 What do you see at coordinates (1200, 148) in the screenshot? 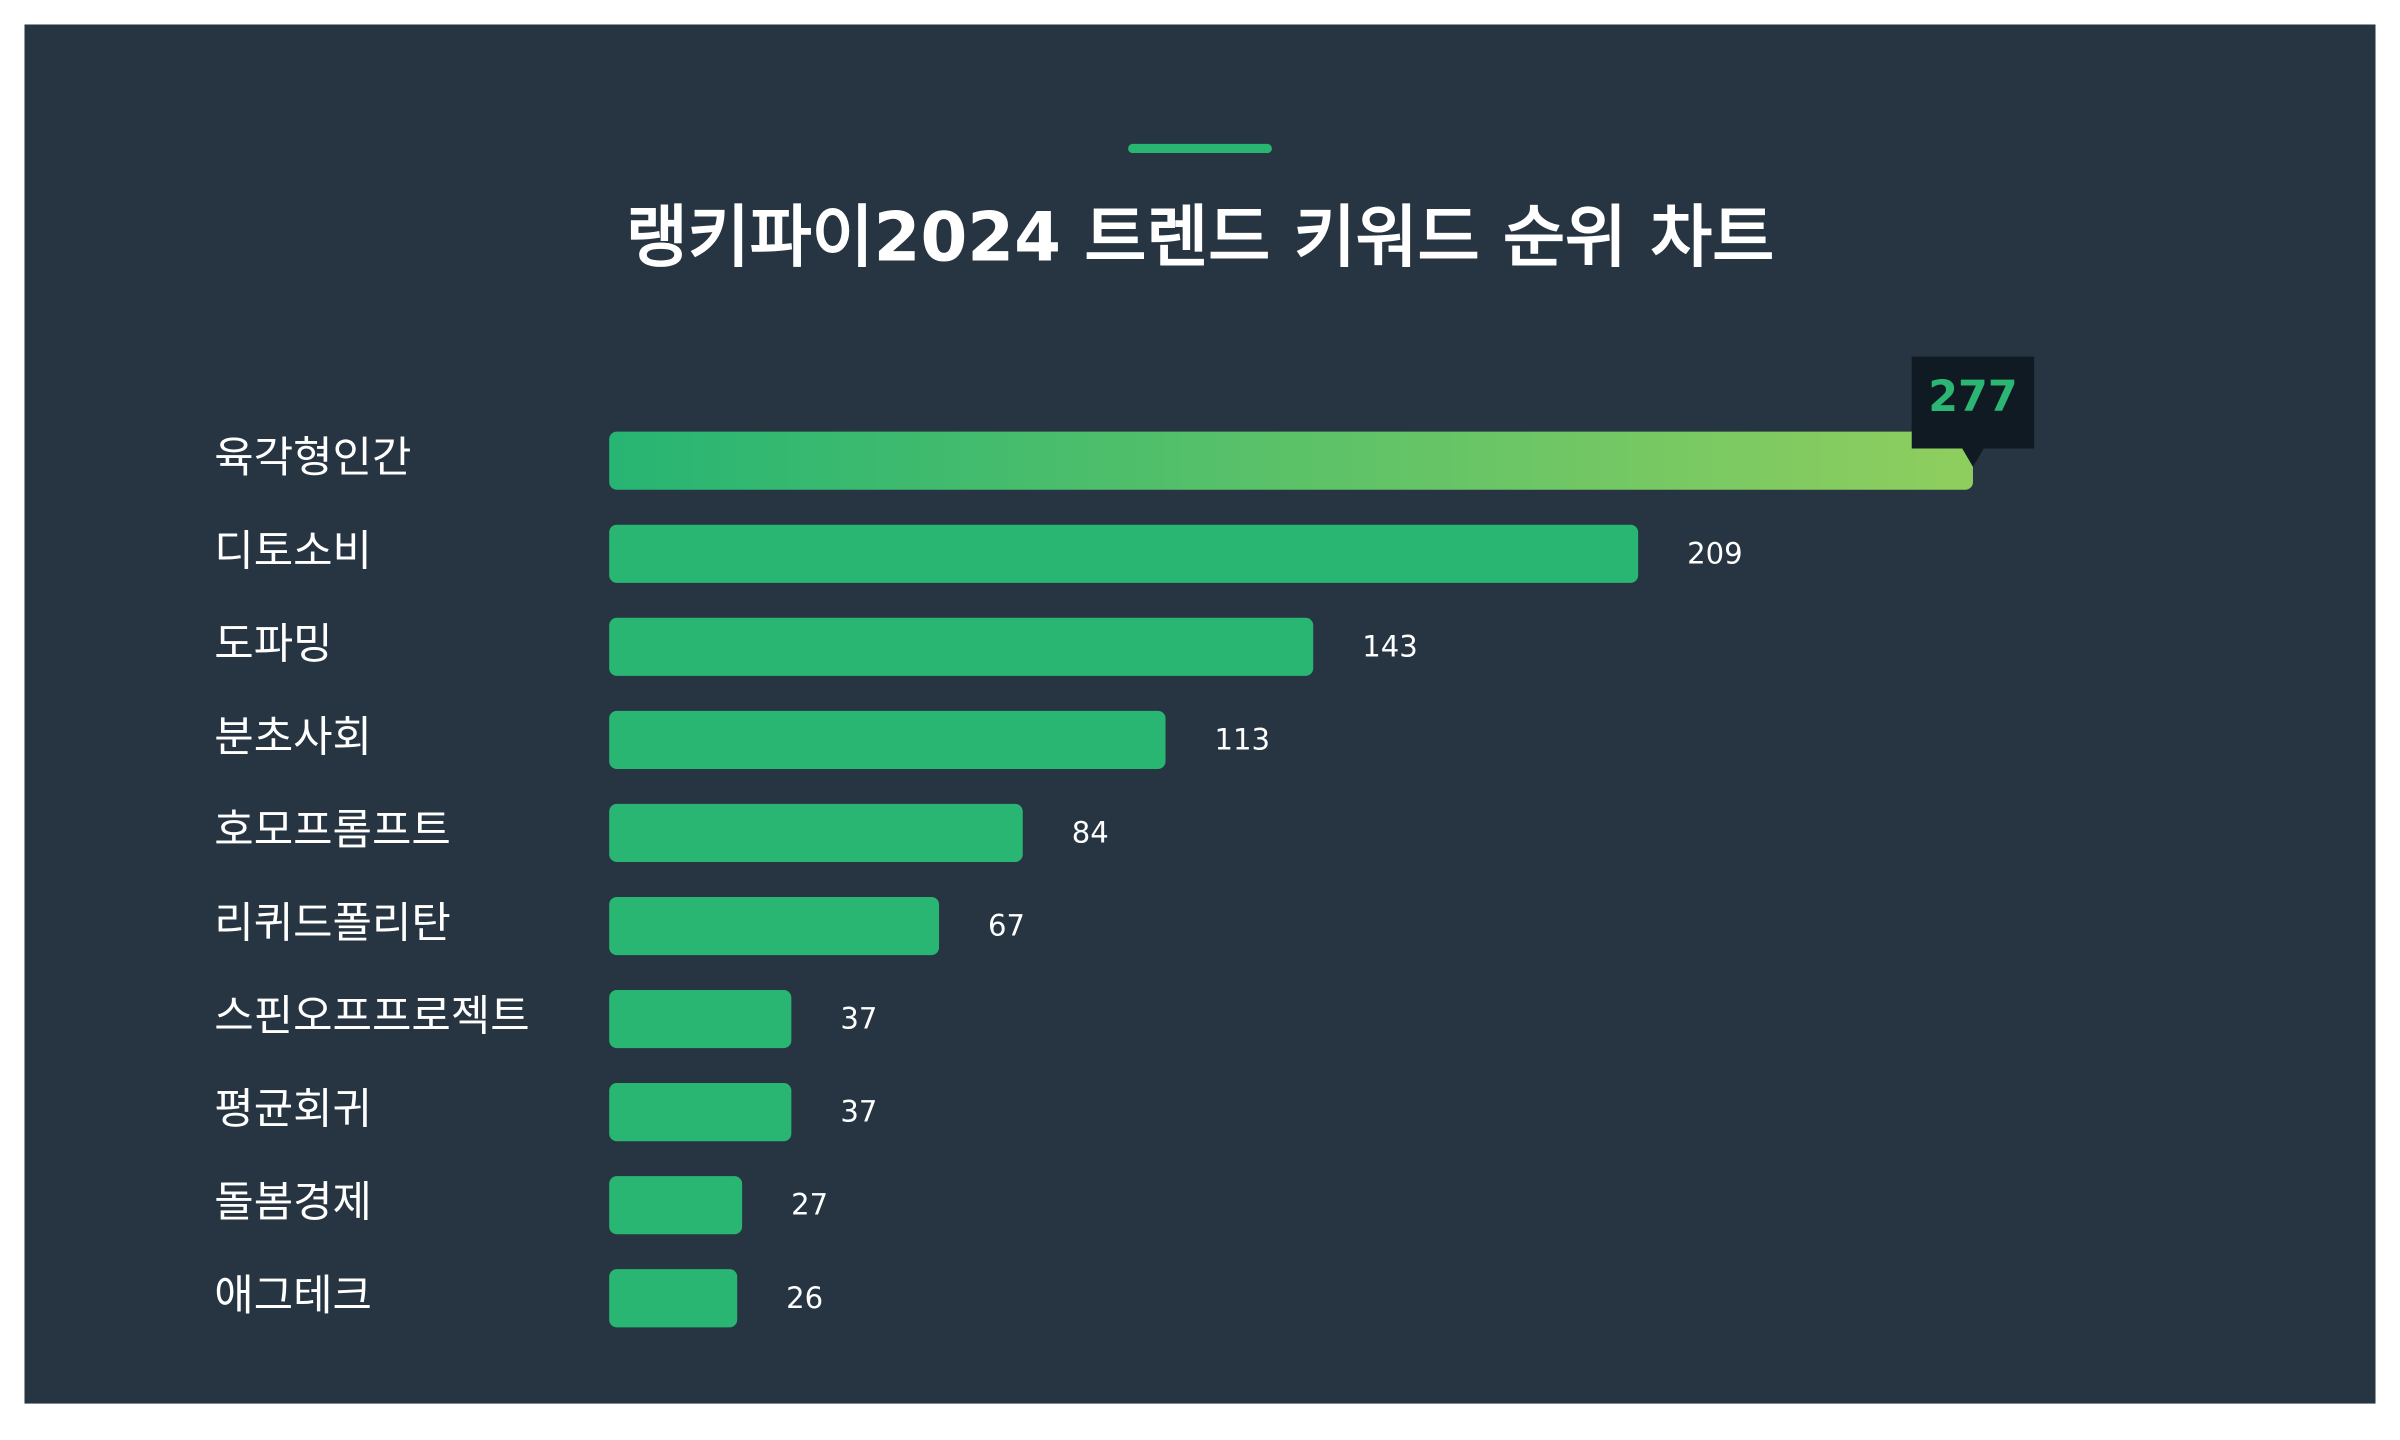
I see `title-accent` at bounding box center [1200, 148].